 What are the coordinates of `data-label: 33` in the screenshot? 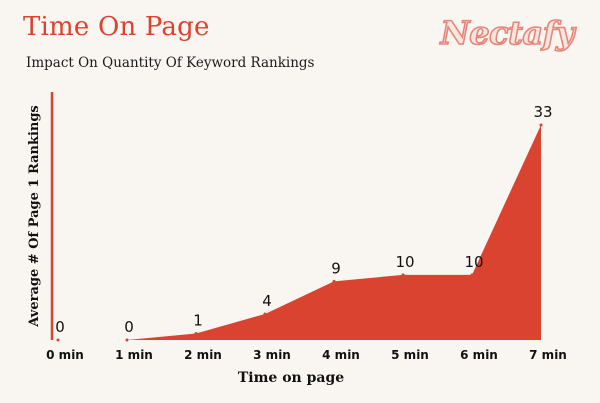 It's located at (542, 112).